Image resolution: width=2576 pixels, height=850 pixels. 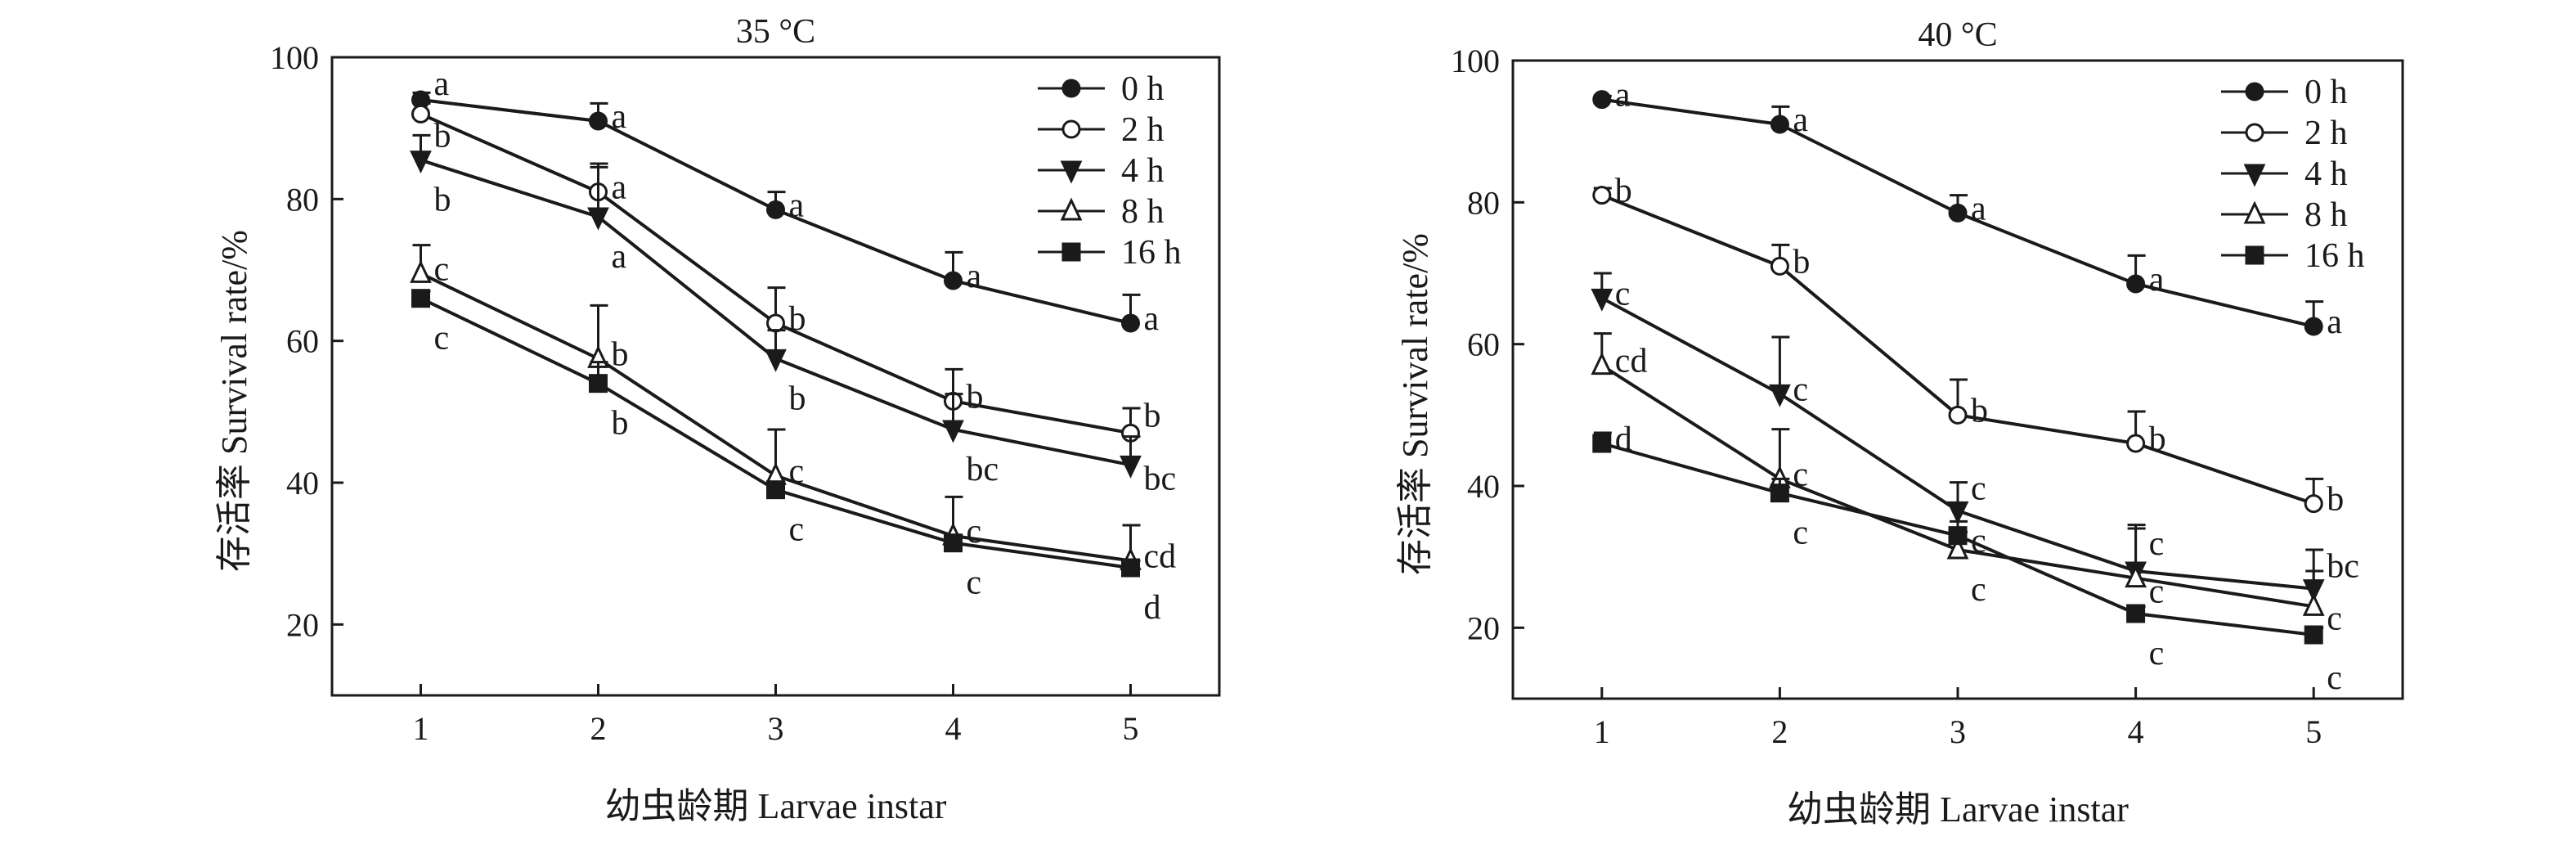 What do you see at coordinates (1483, 202) in the screenshot?
I see `y-tick-label: 80` at bounding box center [1483, 202].